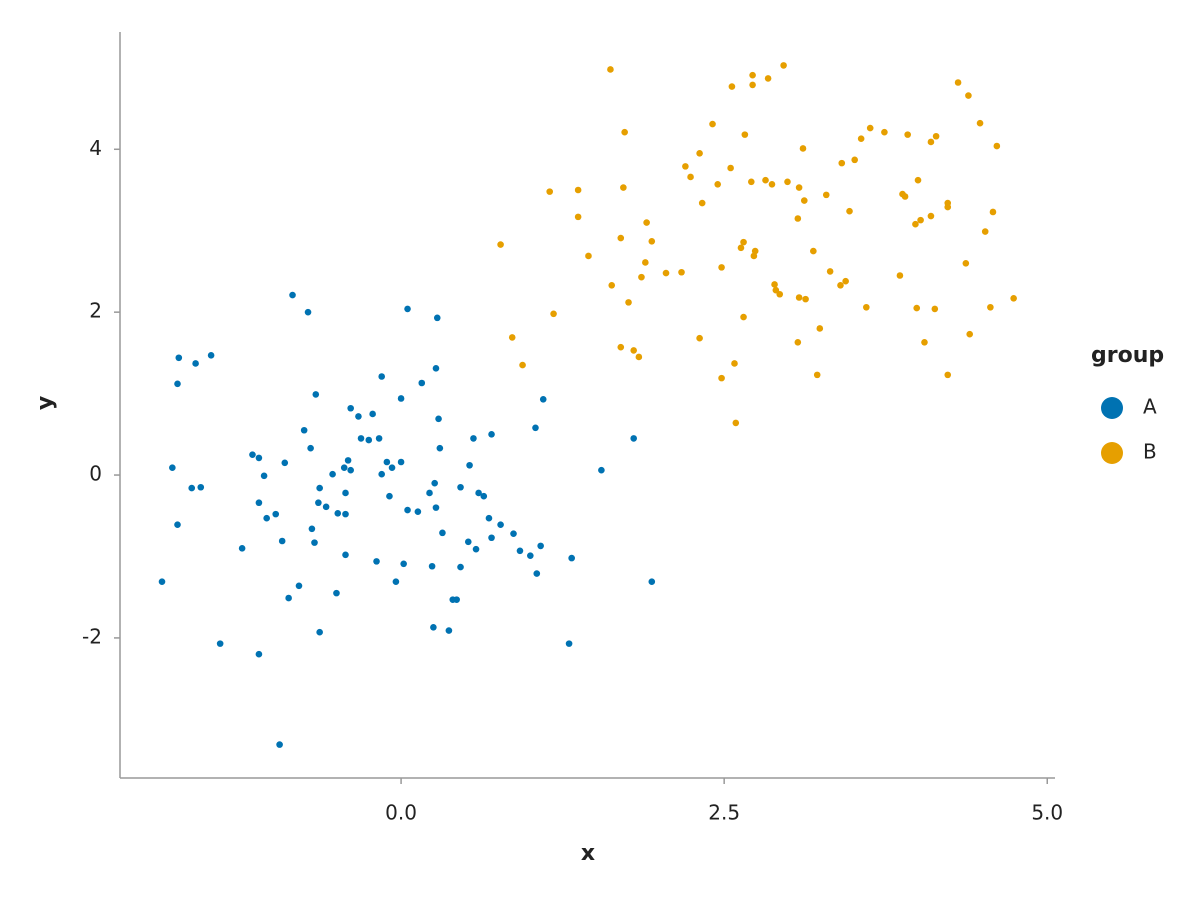 Image resolution: width=1200 pixels, height=900 pixels. I want to click on legend-swatch, so click(1112, 408).